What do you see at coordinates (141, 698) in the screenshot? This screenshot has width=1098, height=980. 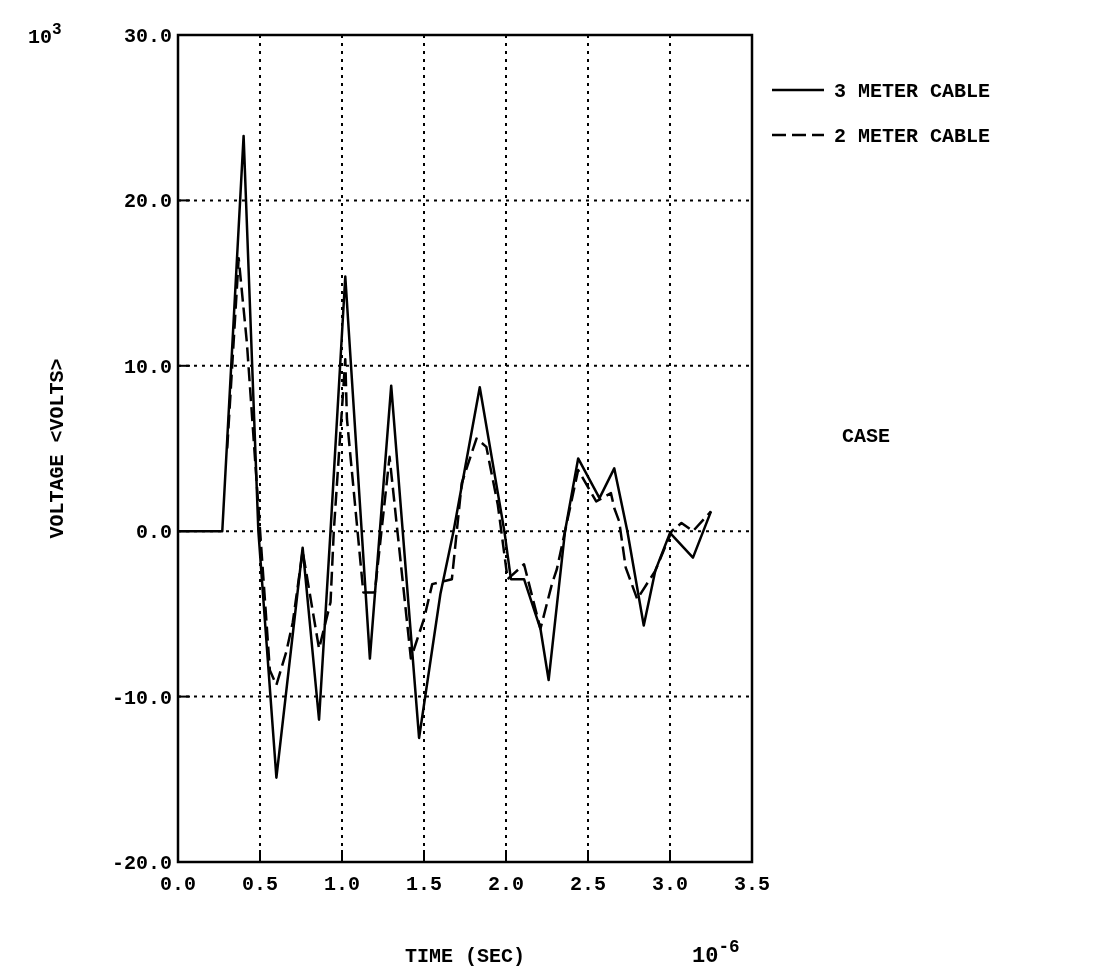 I see `y-tick-label: -10.0` at bounding box center [141, 698].